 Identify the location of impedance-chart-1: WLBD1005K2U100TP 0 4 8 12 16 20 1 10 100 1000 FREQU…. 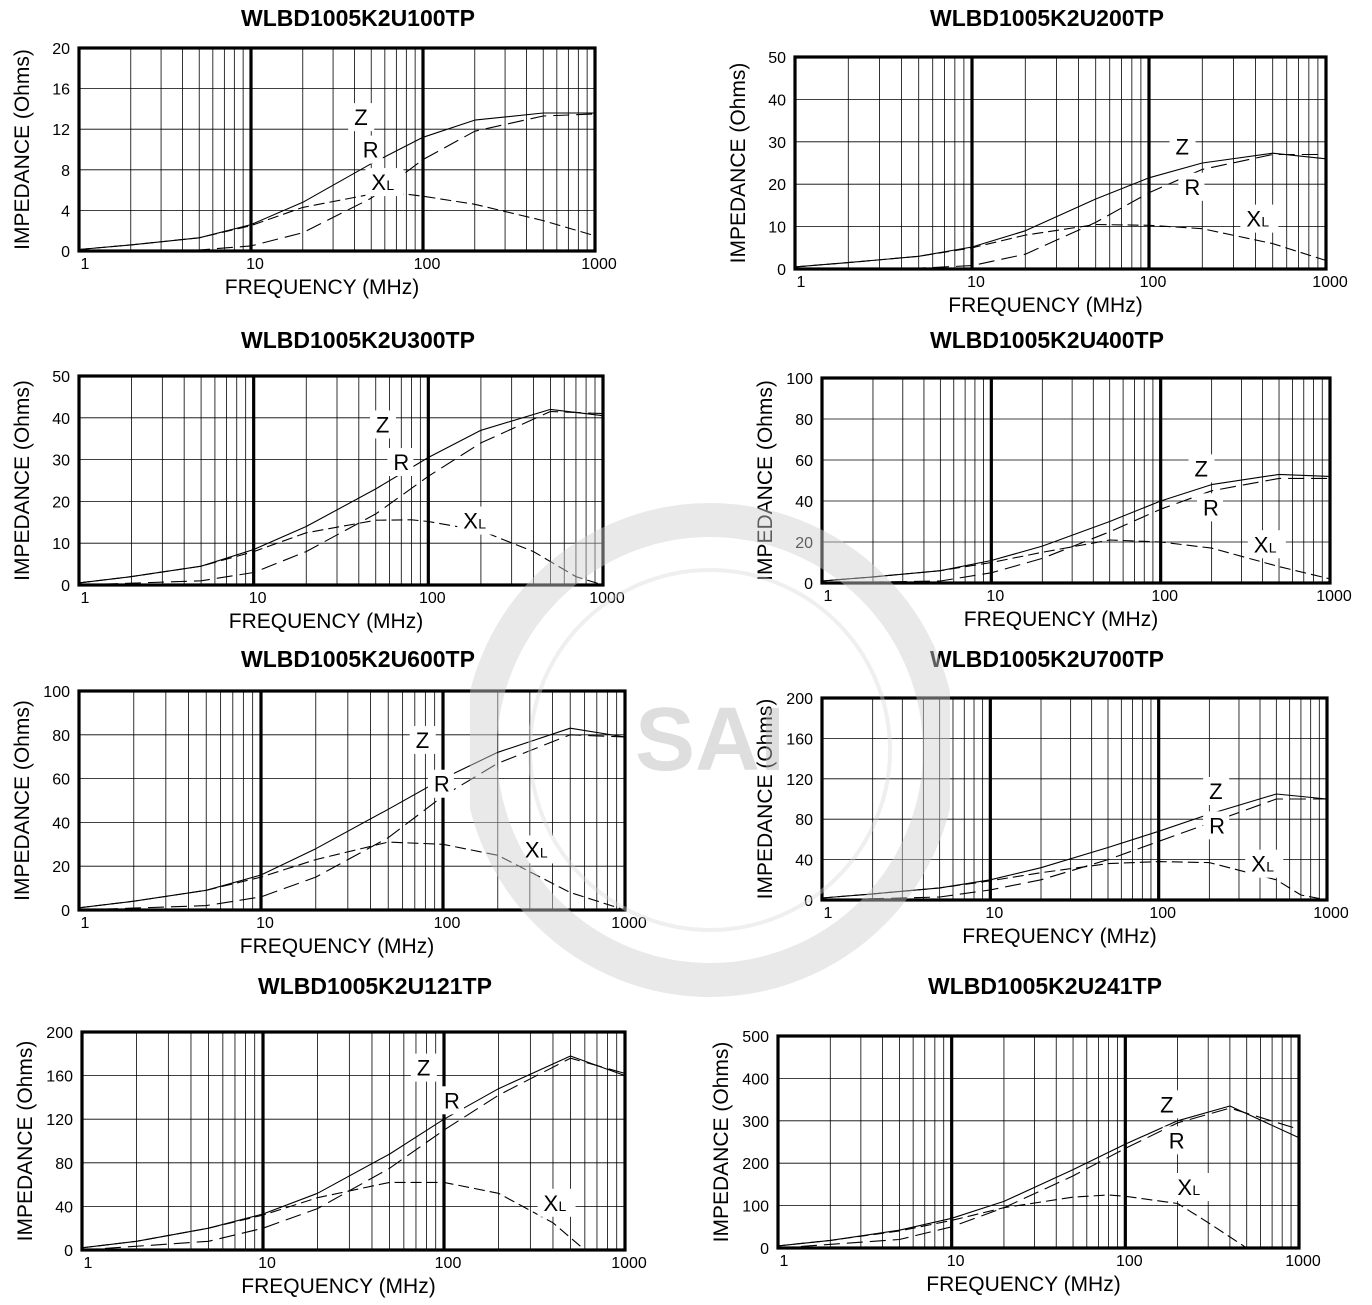
(314, 152).